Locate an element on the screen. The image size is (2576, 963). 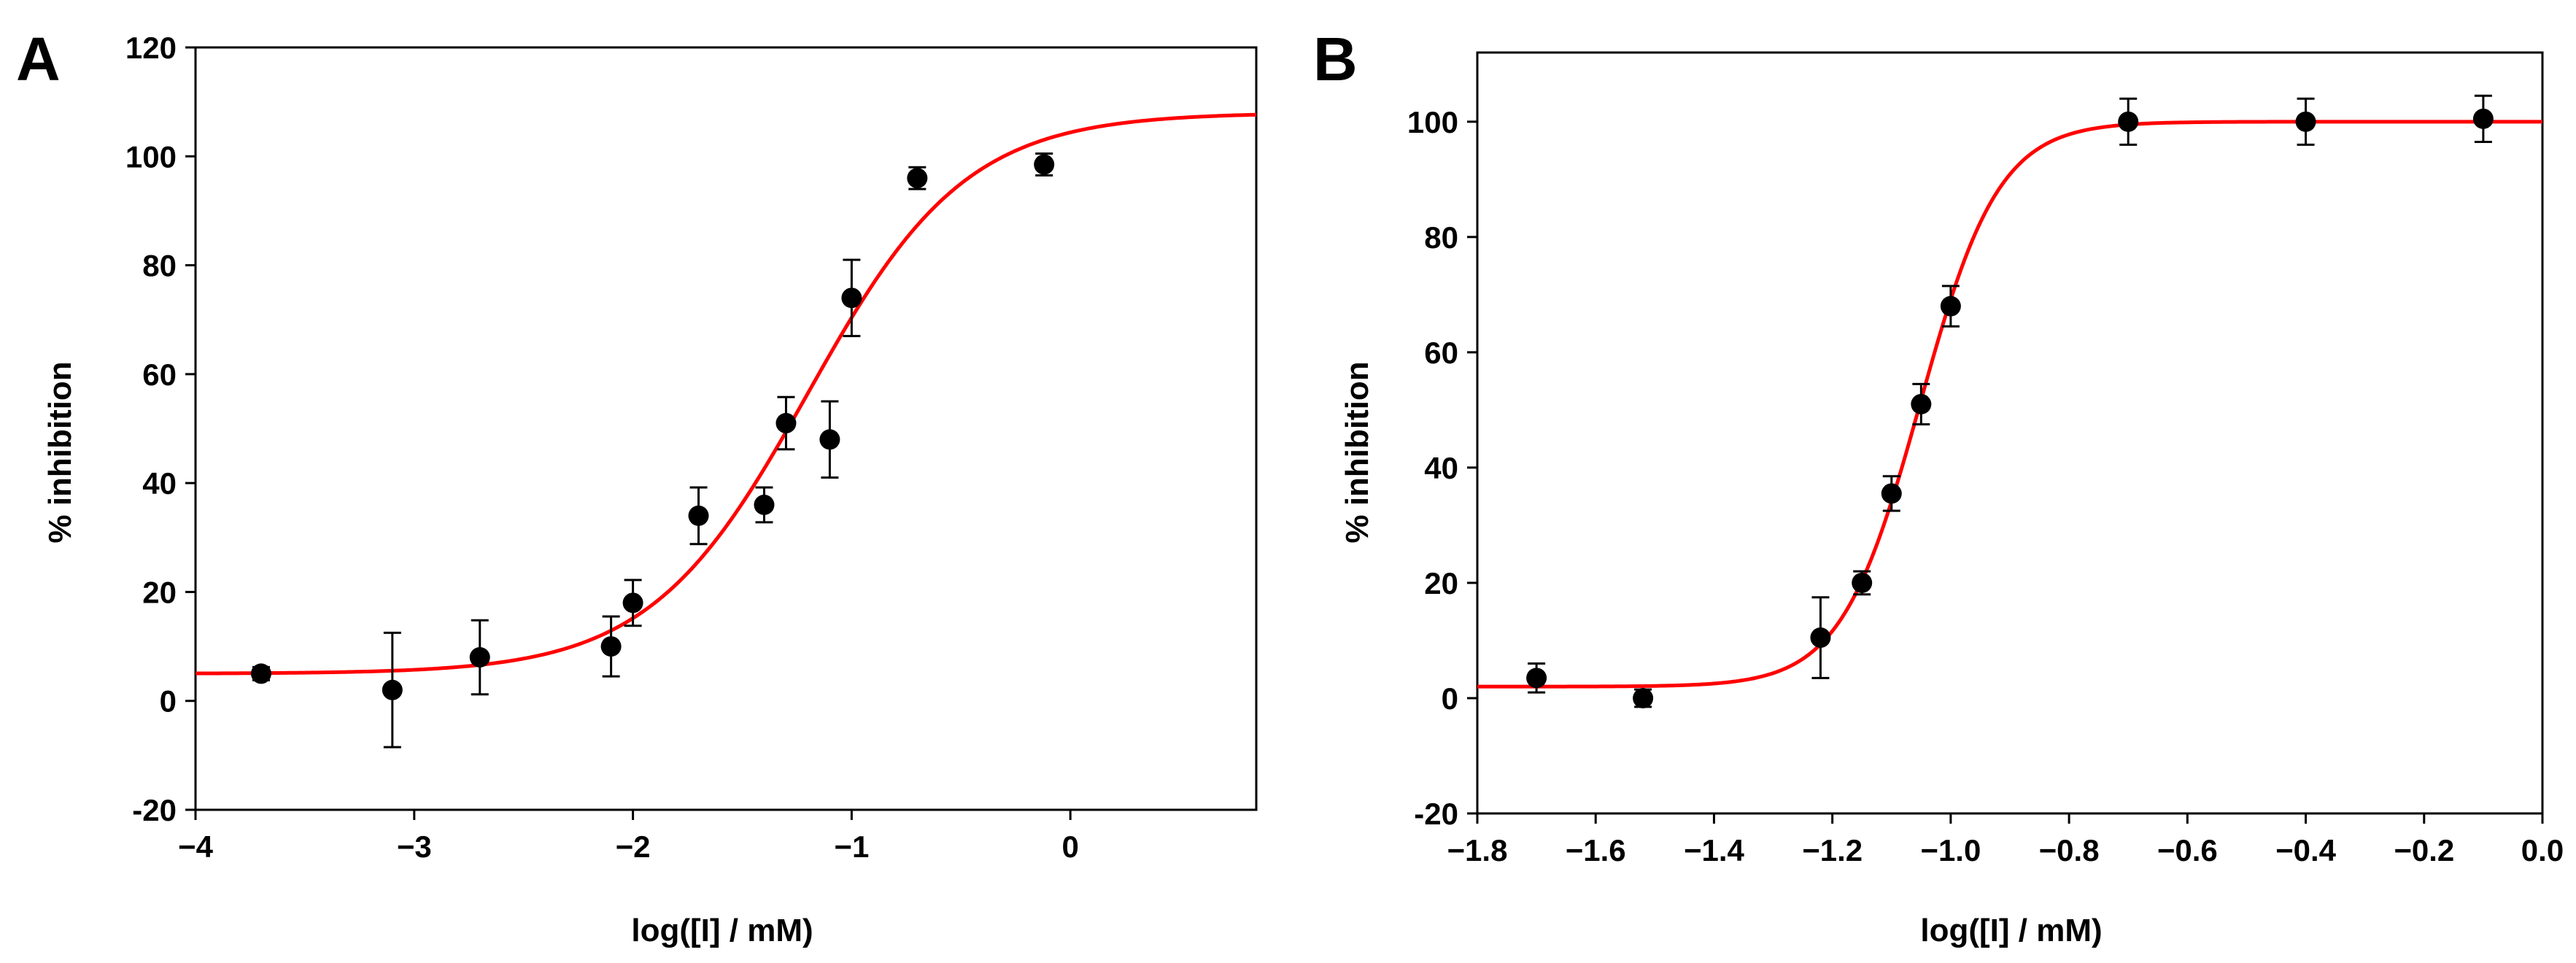
panel-a-ylabel: % inhibition is located at coordinates (60, 452).